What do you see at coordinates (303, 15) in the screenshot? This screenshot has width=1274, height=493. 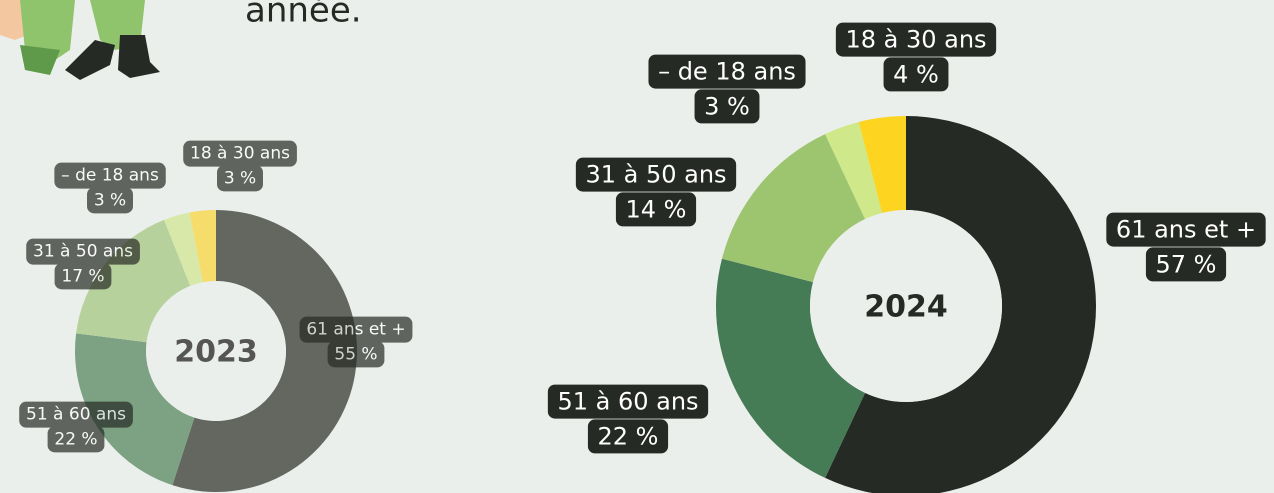 I see `header-text: année.` at bounding box center [303, 15].